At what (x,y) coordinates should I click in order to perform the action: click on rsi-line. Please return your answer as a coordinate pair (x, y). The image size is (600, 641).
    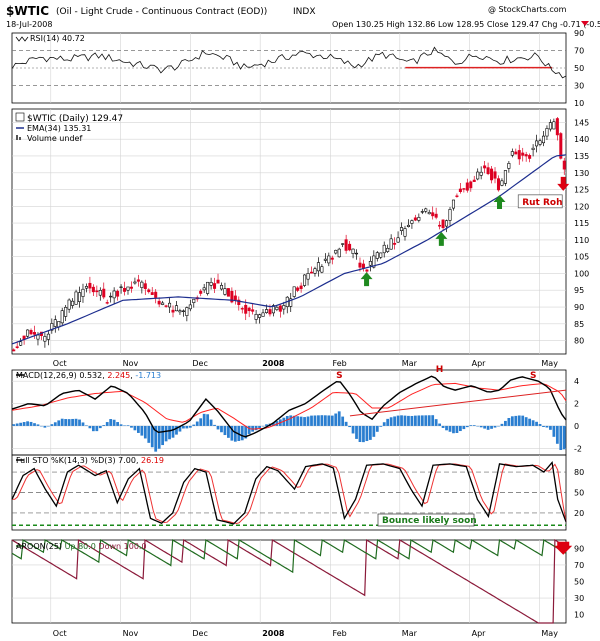
    Looking at the image, I should click on (289, 62).